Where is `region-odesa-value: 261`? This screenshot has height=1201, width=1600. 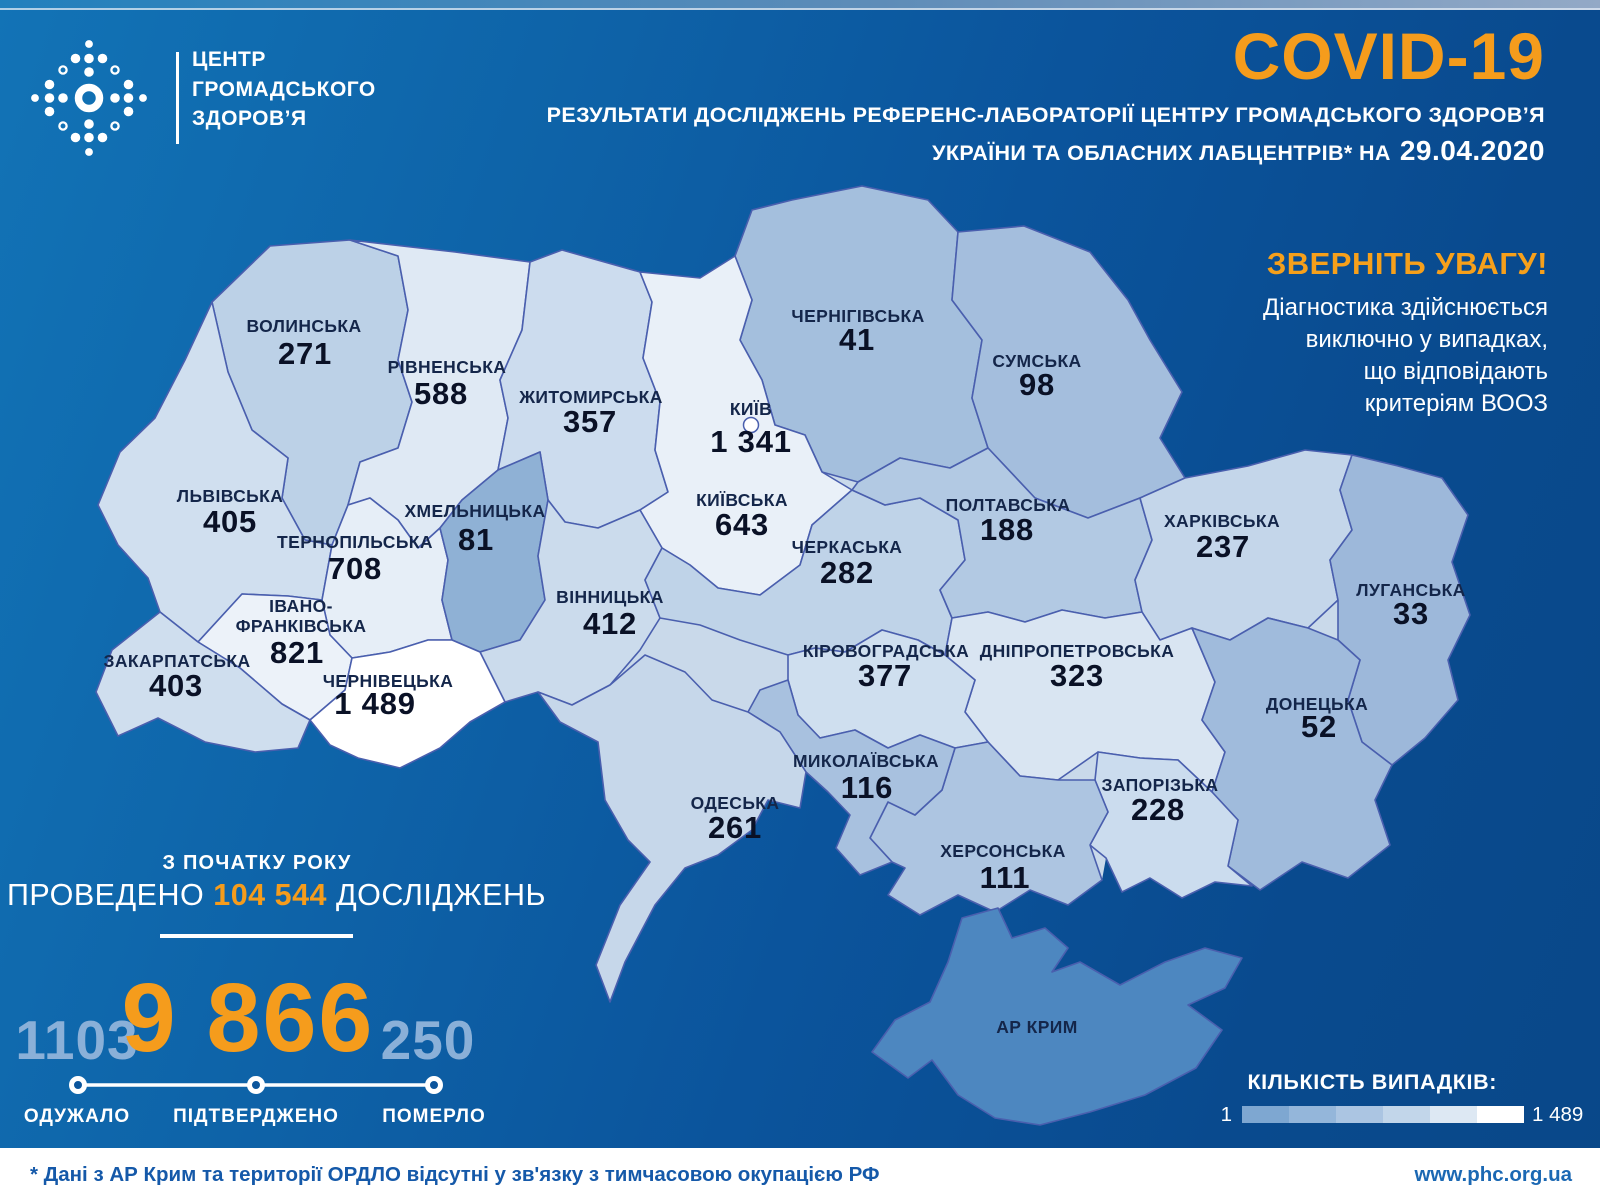 region-odesa-value: 261 is located at coordinates (735, 827).